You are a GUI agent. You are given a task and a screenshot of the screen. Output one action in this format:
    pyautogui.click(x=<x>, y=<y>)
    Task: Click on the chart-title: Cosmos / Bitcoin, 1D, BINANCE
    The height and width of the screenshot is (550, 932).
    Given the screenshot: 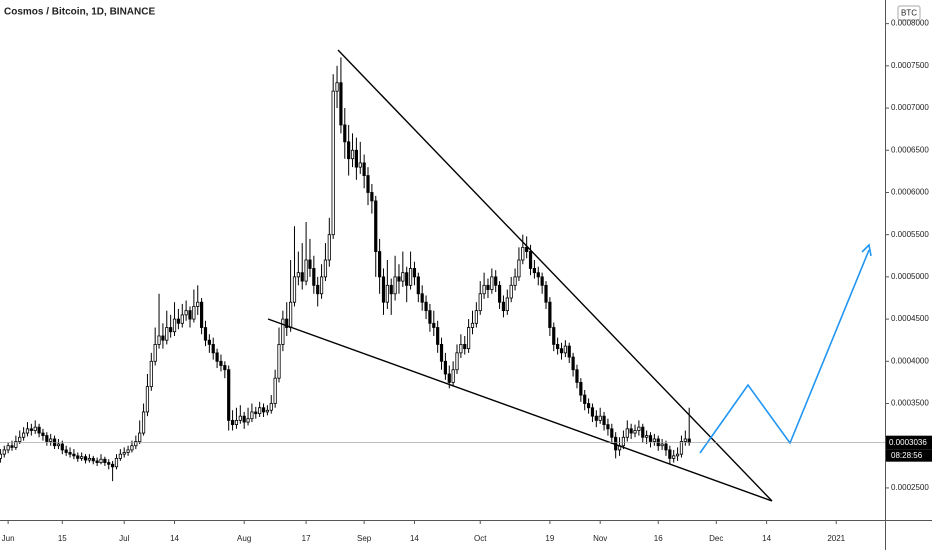 What is the action you would take?
    pyautogui.click(x=79, y=12)
    